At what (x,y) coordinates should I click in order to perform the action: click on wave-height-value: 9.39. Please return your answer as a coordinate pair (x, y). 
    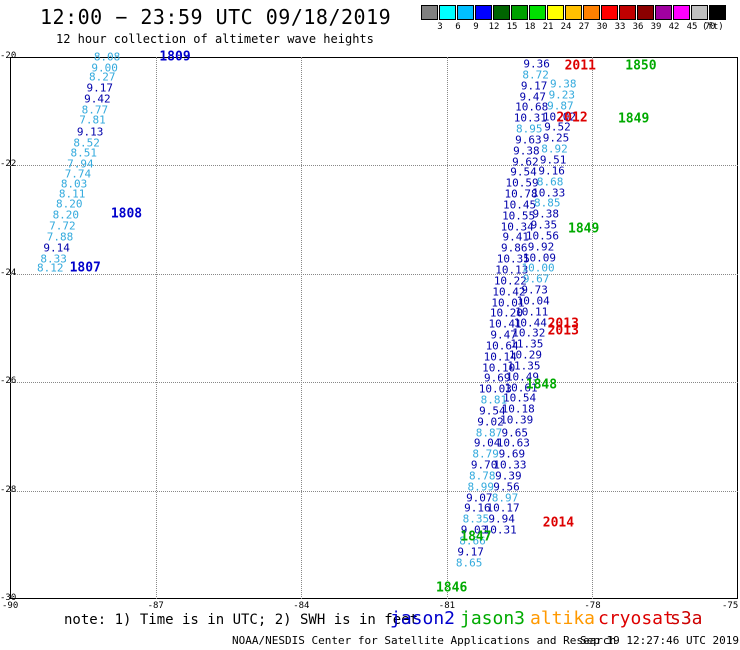
    Looking at the image, I should click on (508, 476).